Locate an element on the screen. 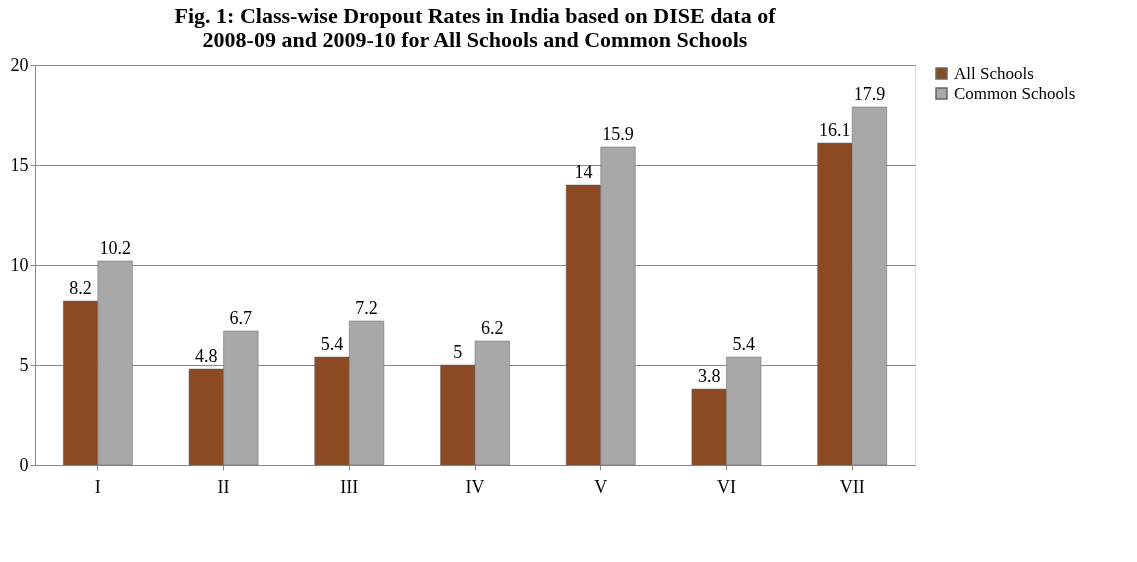 The width and height of the screenshot is (1137, 562). y-tick-label: 20 is located at coordinates (19, 64).